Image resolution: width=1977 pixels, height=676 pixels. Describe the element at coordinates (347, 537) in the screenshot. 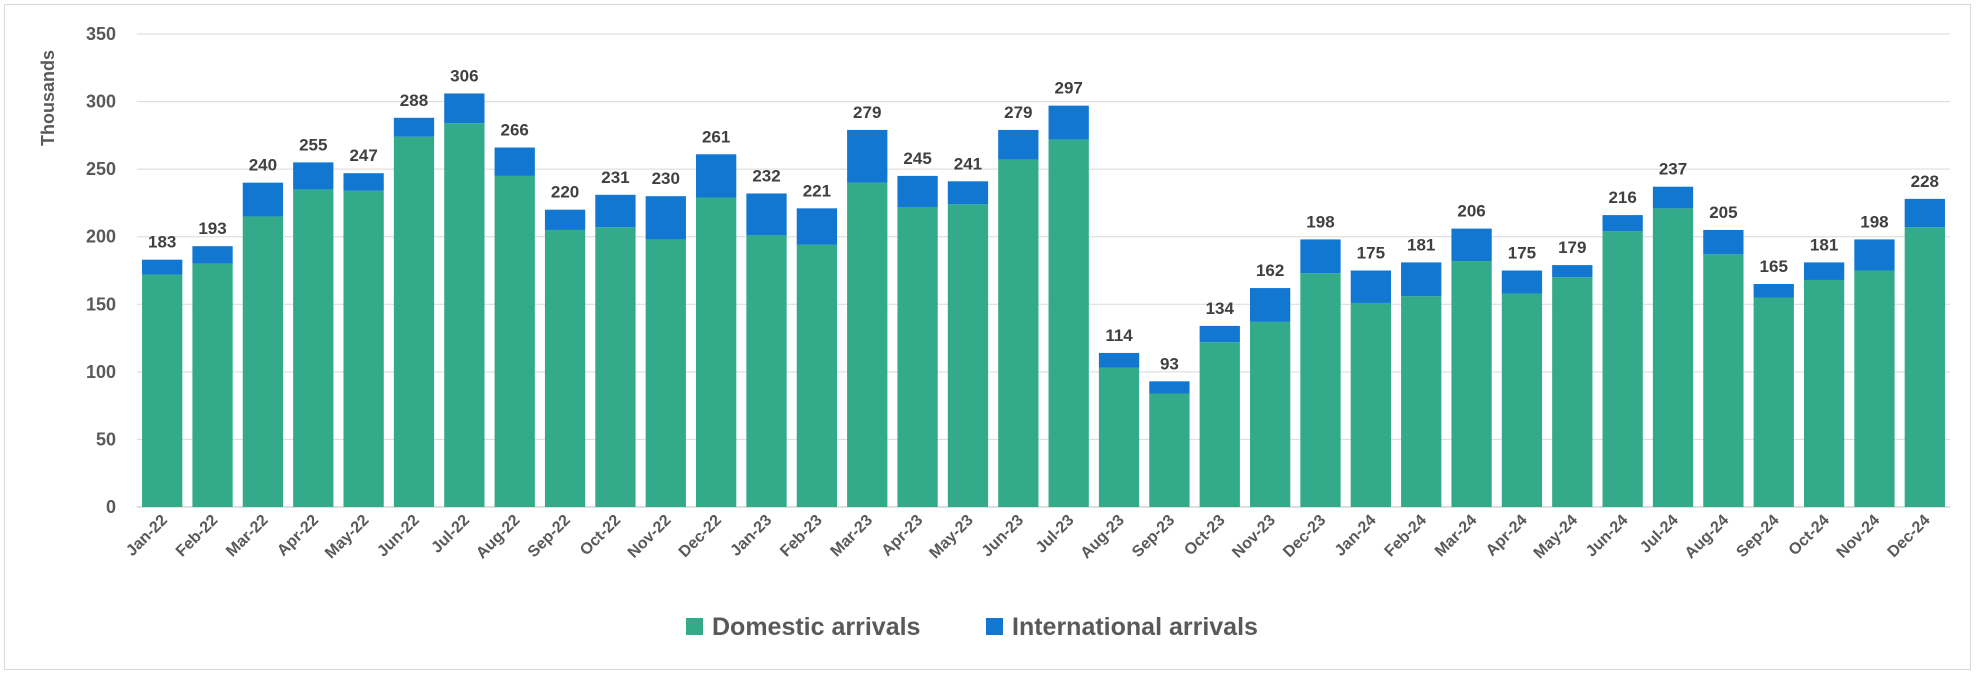

I see `x-tick-label: May-22` at that location.